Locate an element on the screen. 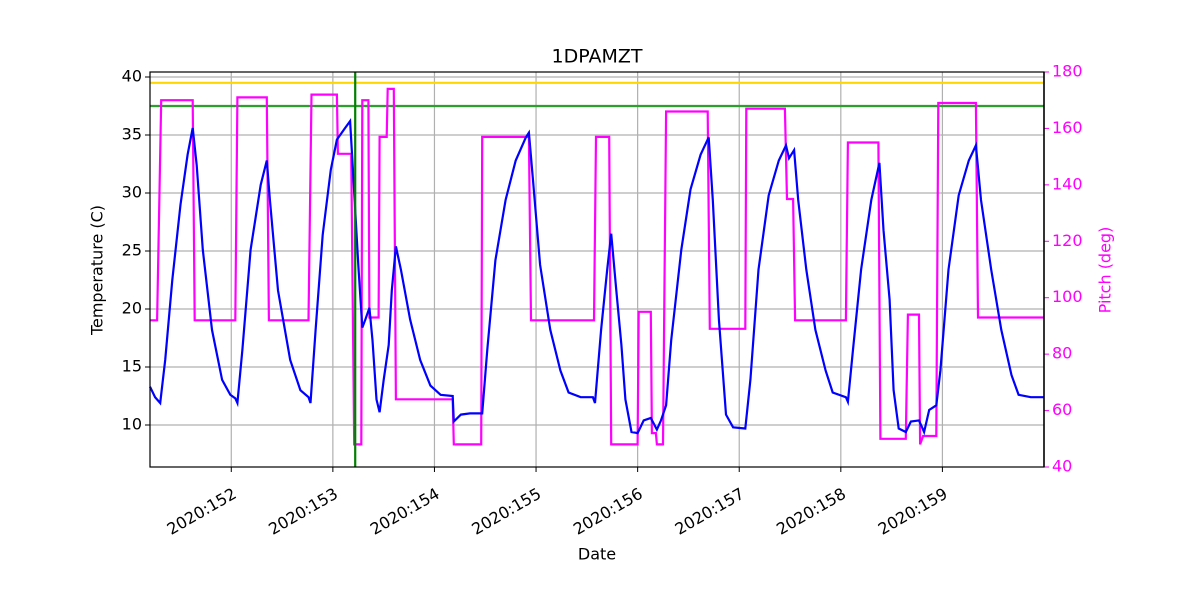  y-tick-label: 20 is located at coordinates (132, 308).